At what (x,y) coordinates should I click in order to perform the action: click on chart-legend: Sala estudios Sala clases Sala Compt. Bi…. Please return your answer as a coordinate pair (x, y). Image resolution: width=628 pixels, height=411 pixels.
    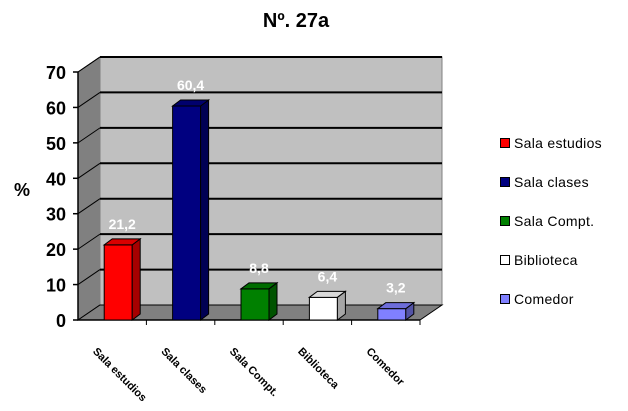
    Looking at the image, I should click on (551, 230).